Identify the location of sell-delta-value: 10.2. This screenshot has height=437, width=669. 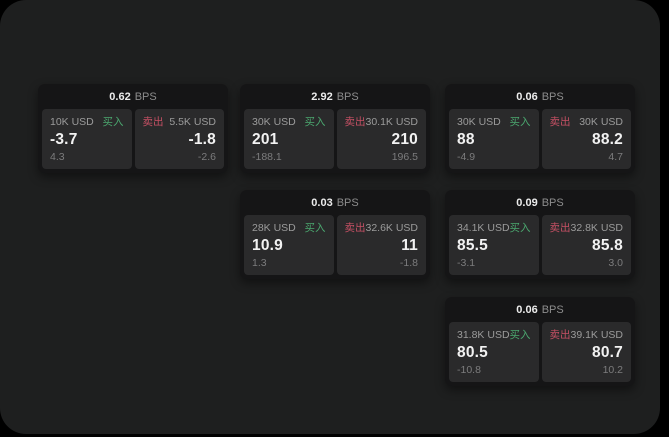
(612, 370).